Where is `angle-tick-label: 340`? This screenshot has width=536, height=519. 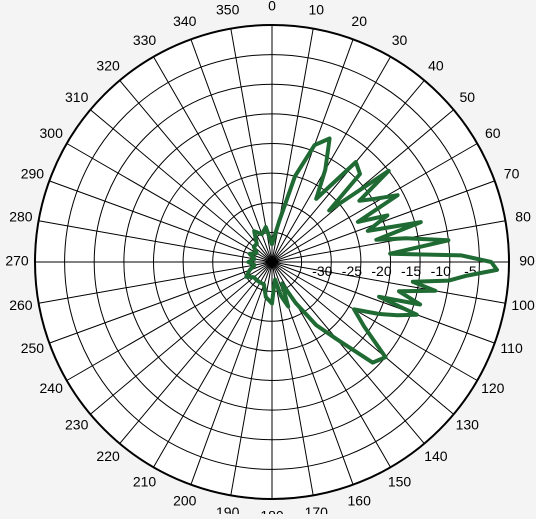 angle-tick-label: 340 is located at coordinates (185, 21).